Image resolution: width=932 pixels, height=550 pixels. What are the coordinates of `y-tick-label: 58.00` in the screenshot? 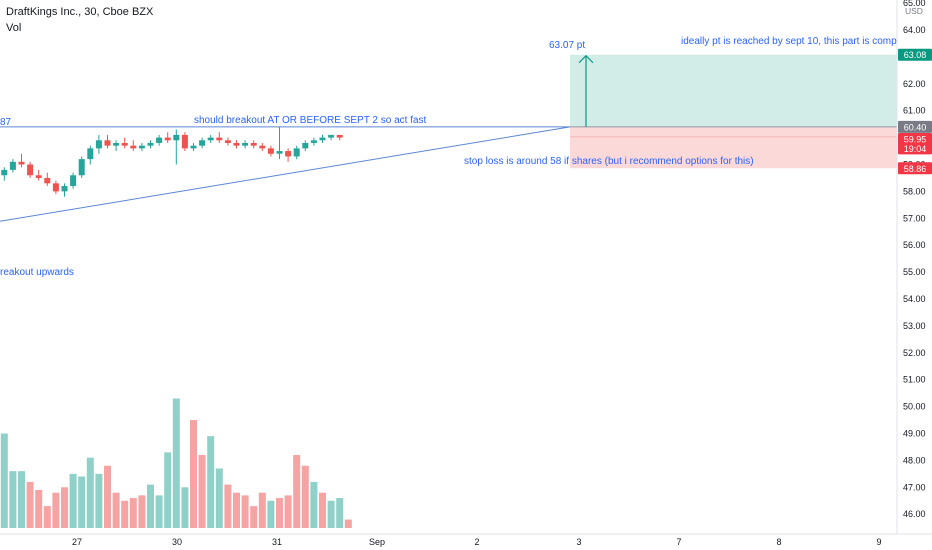 It's located at (914, 191).